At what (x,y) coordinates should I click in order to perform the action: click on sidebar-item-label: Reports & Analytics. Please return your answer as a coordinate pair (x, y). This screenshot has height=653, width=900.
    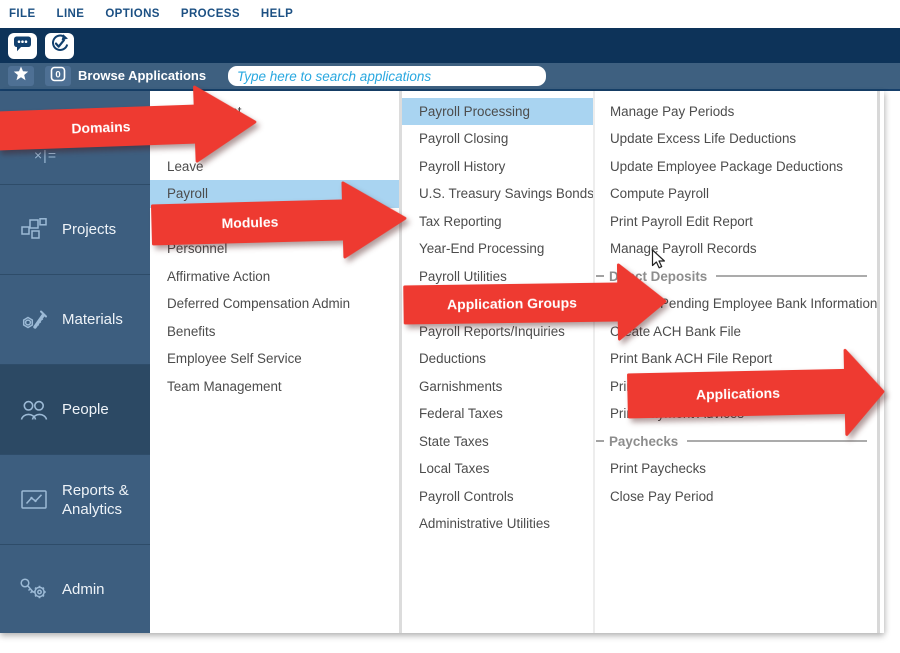
    Looking at the image, I should click on (95, 499).